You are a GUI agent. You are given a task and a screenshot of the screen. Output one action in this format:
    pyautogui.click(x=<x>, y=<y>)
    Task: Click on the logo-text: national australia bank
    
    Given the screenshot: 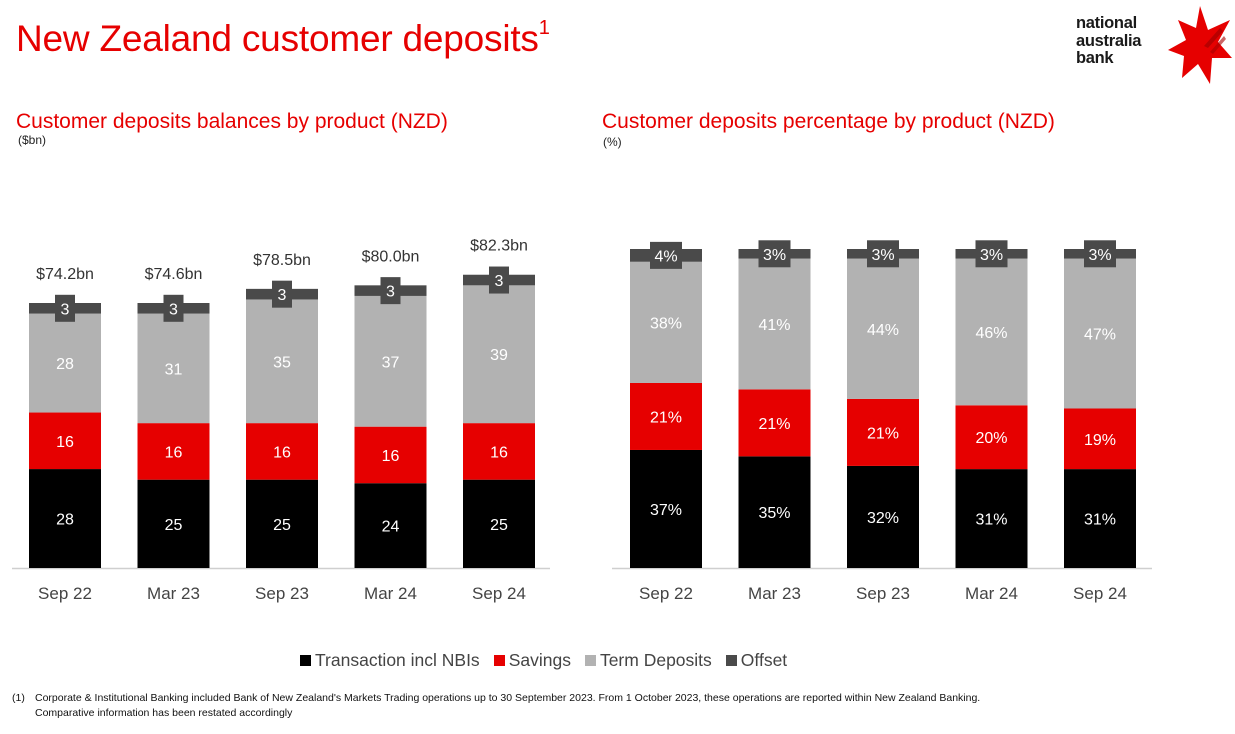 What is the action you would take?
    pyautogui.click(x=1109, y=41)
    